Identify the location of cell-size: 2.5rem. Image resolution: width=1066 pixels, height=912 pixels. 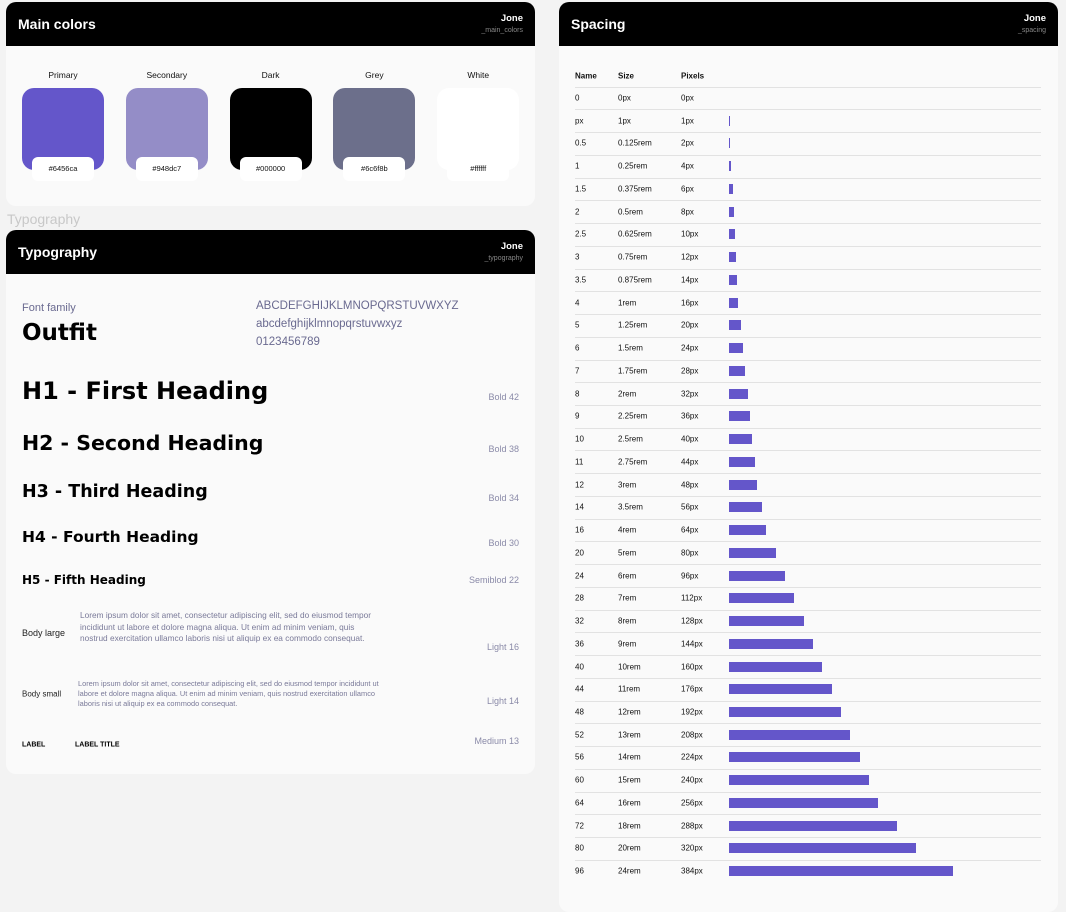
(630, 439).